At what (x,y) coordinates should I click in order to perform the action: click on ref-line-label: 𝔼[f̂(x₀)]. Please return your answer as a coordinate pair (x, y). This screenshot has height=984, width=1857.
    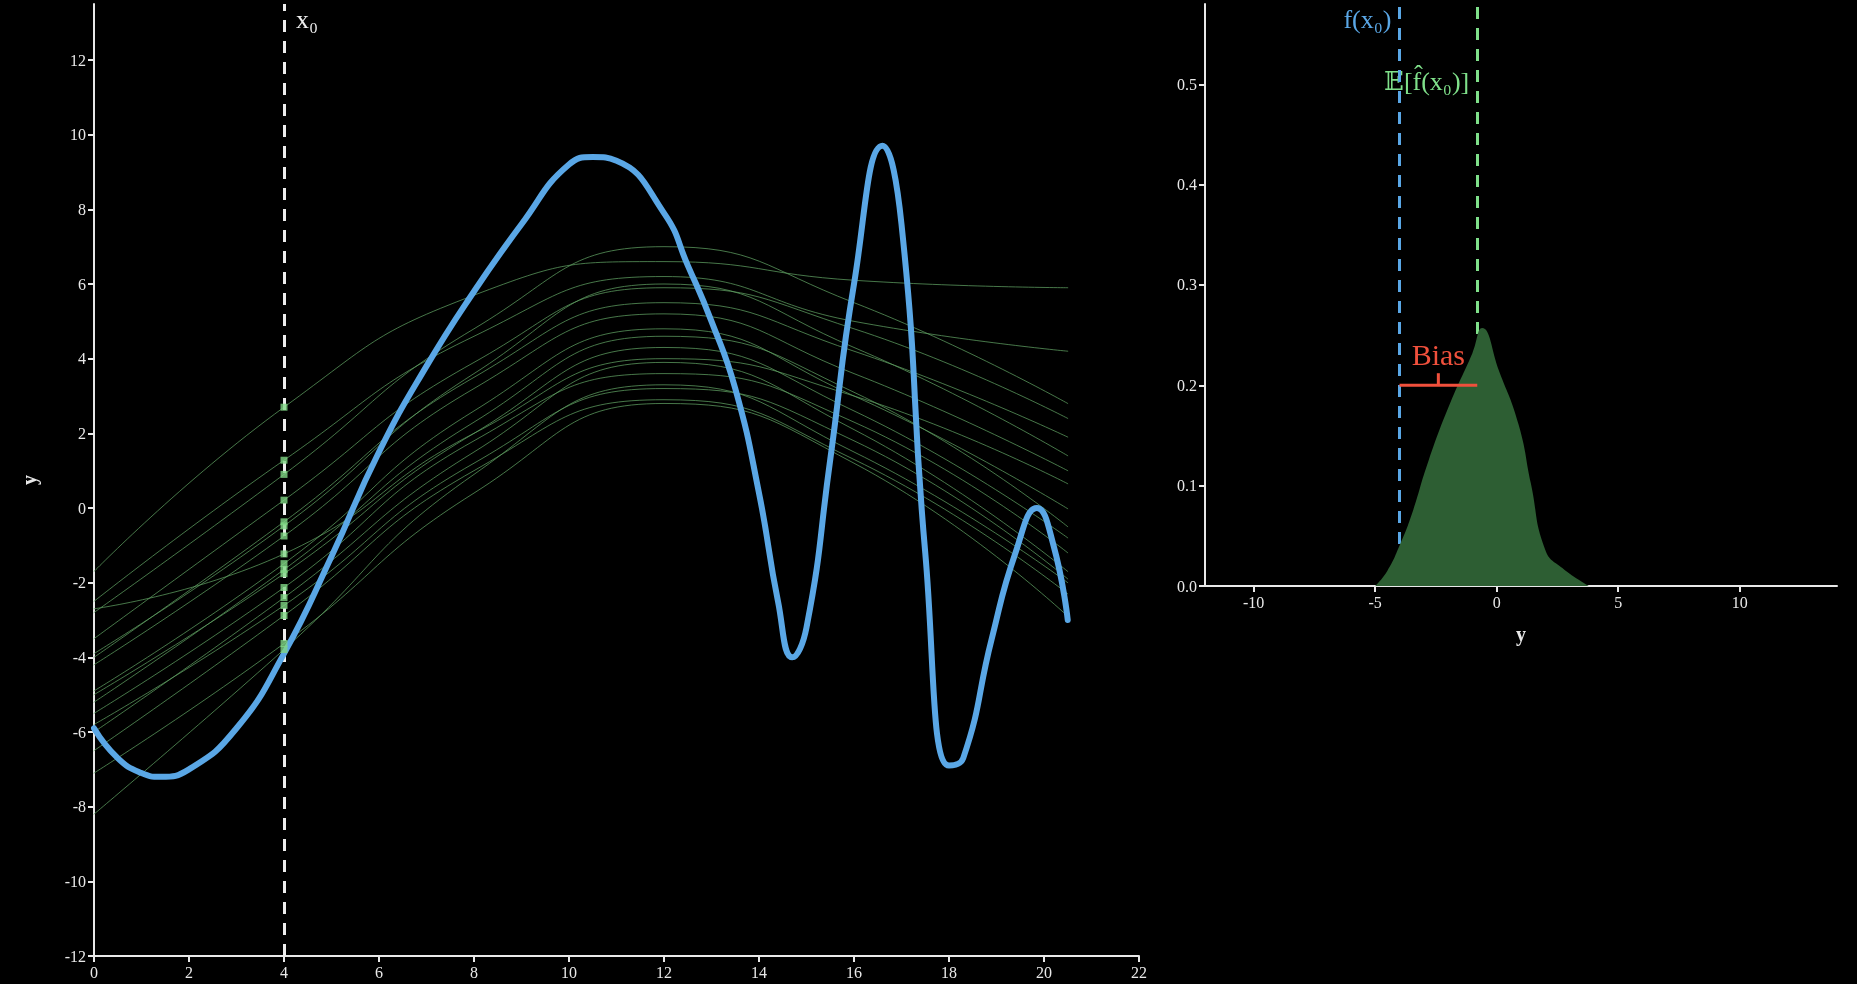
    Looking at the image, I should click on (1427, 80).